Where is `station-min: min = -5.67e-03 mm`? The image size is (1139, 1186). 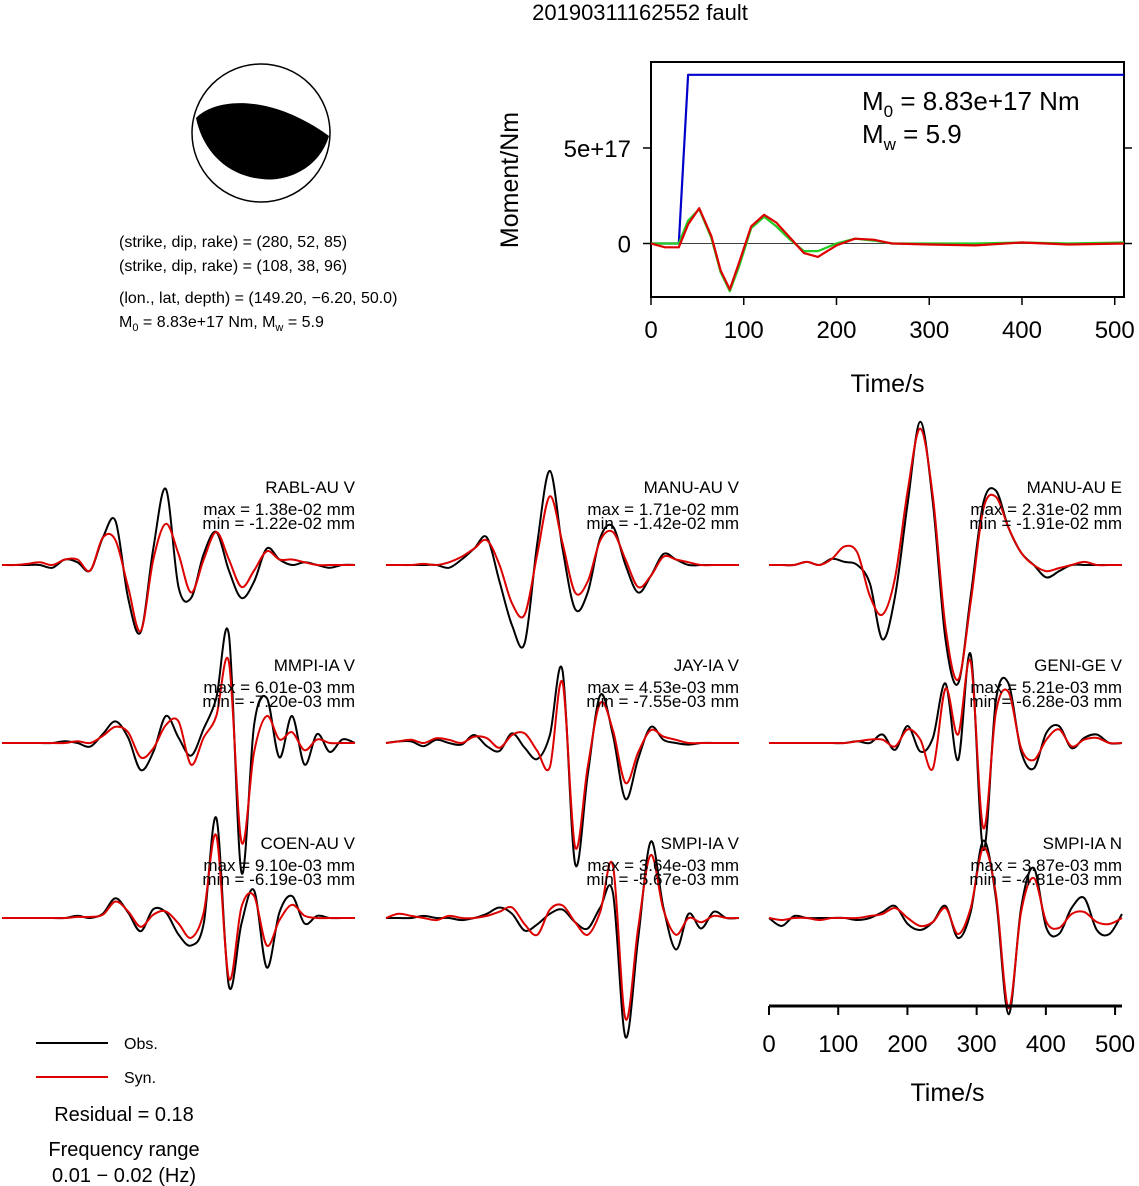 station-min: min = -5.67e-03 mm is located at coordinates (662, 879).